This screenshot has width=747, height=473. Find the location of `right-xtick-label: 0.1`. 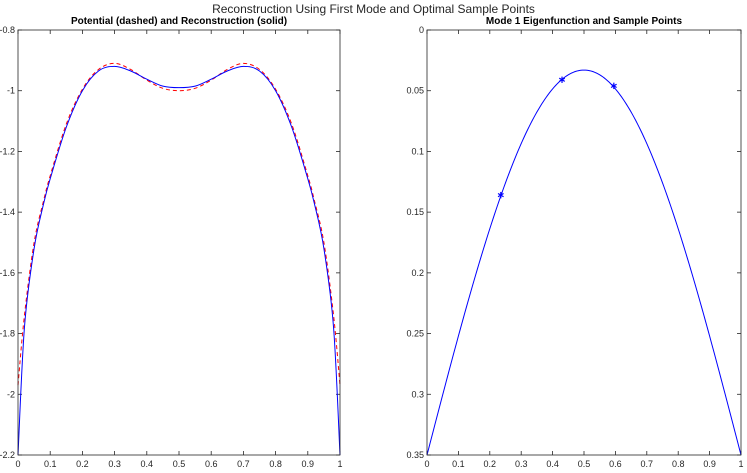

right-xtick-label: 0.1 is located at coordinates (458, 464).